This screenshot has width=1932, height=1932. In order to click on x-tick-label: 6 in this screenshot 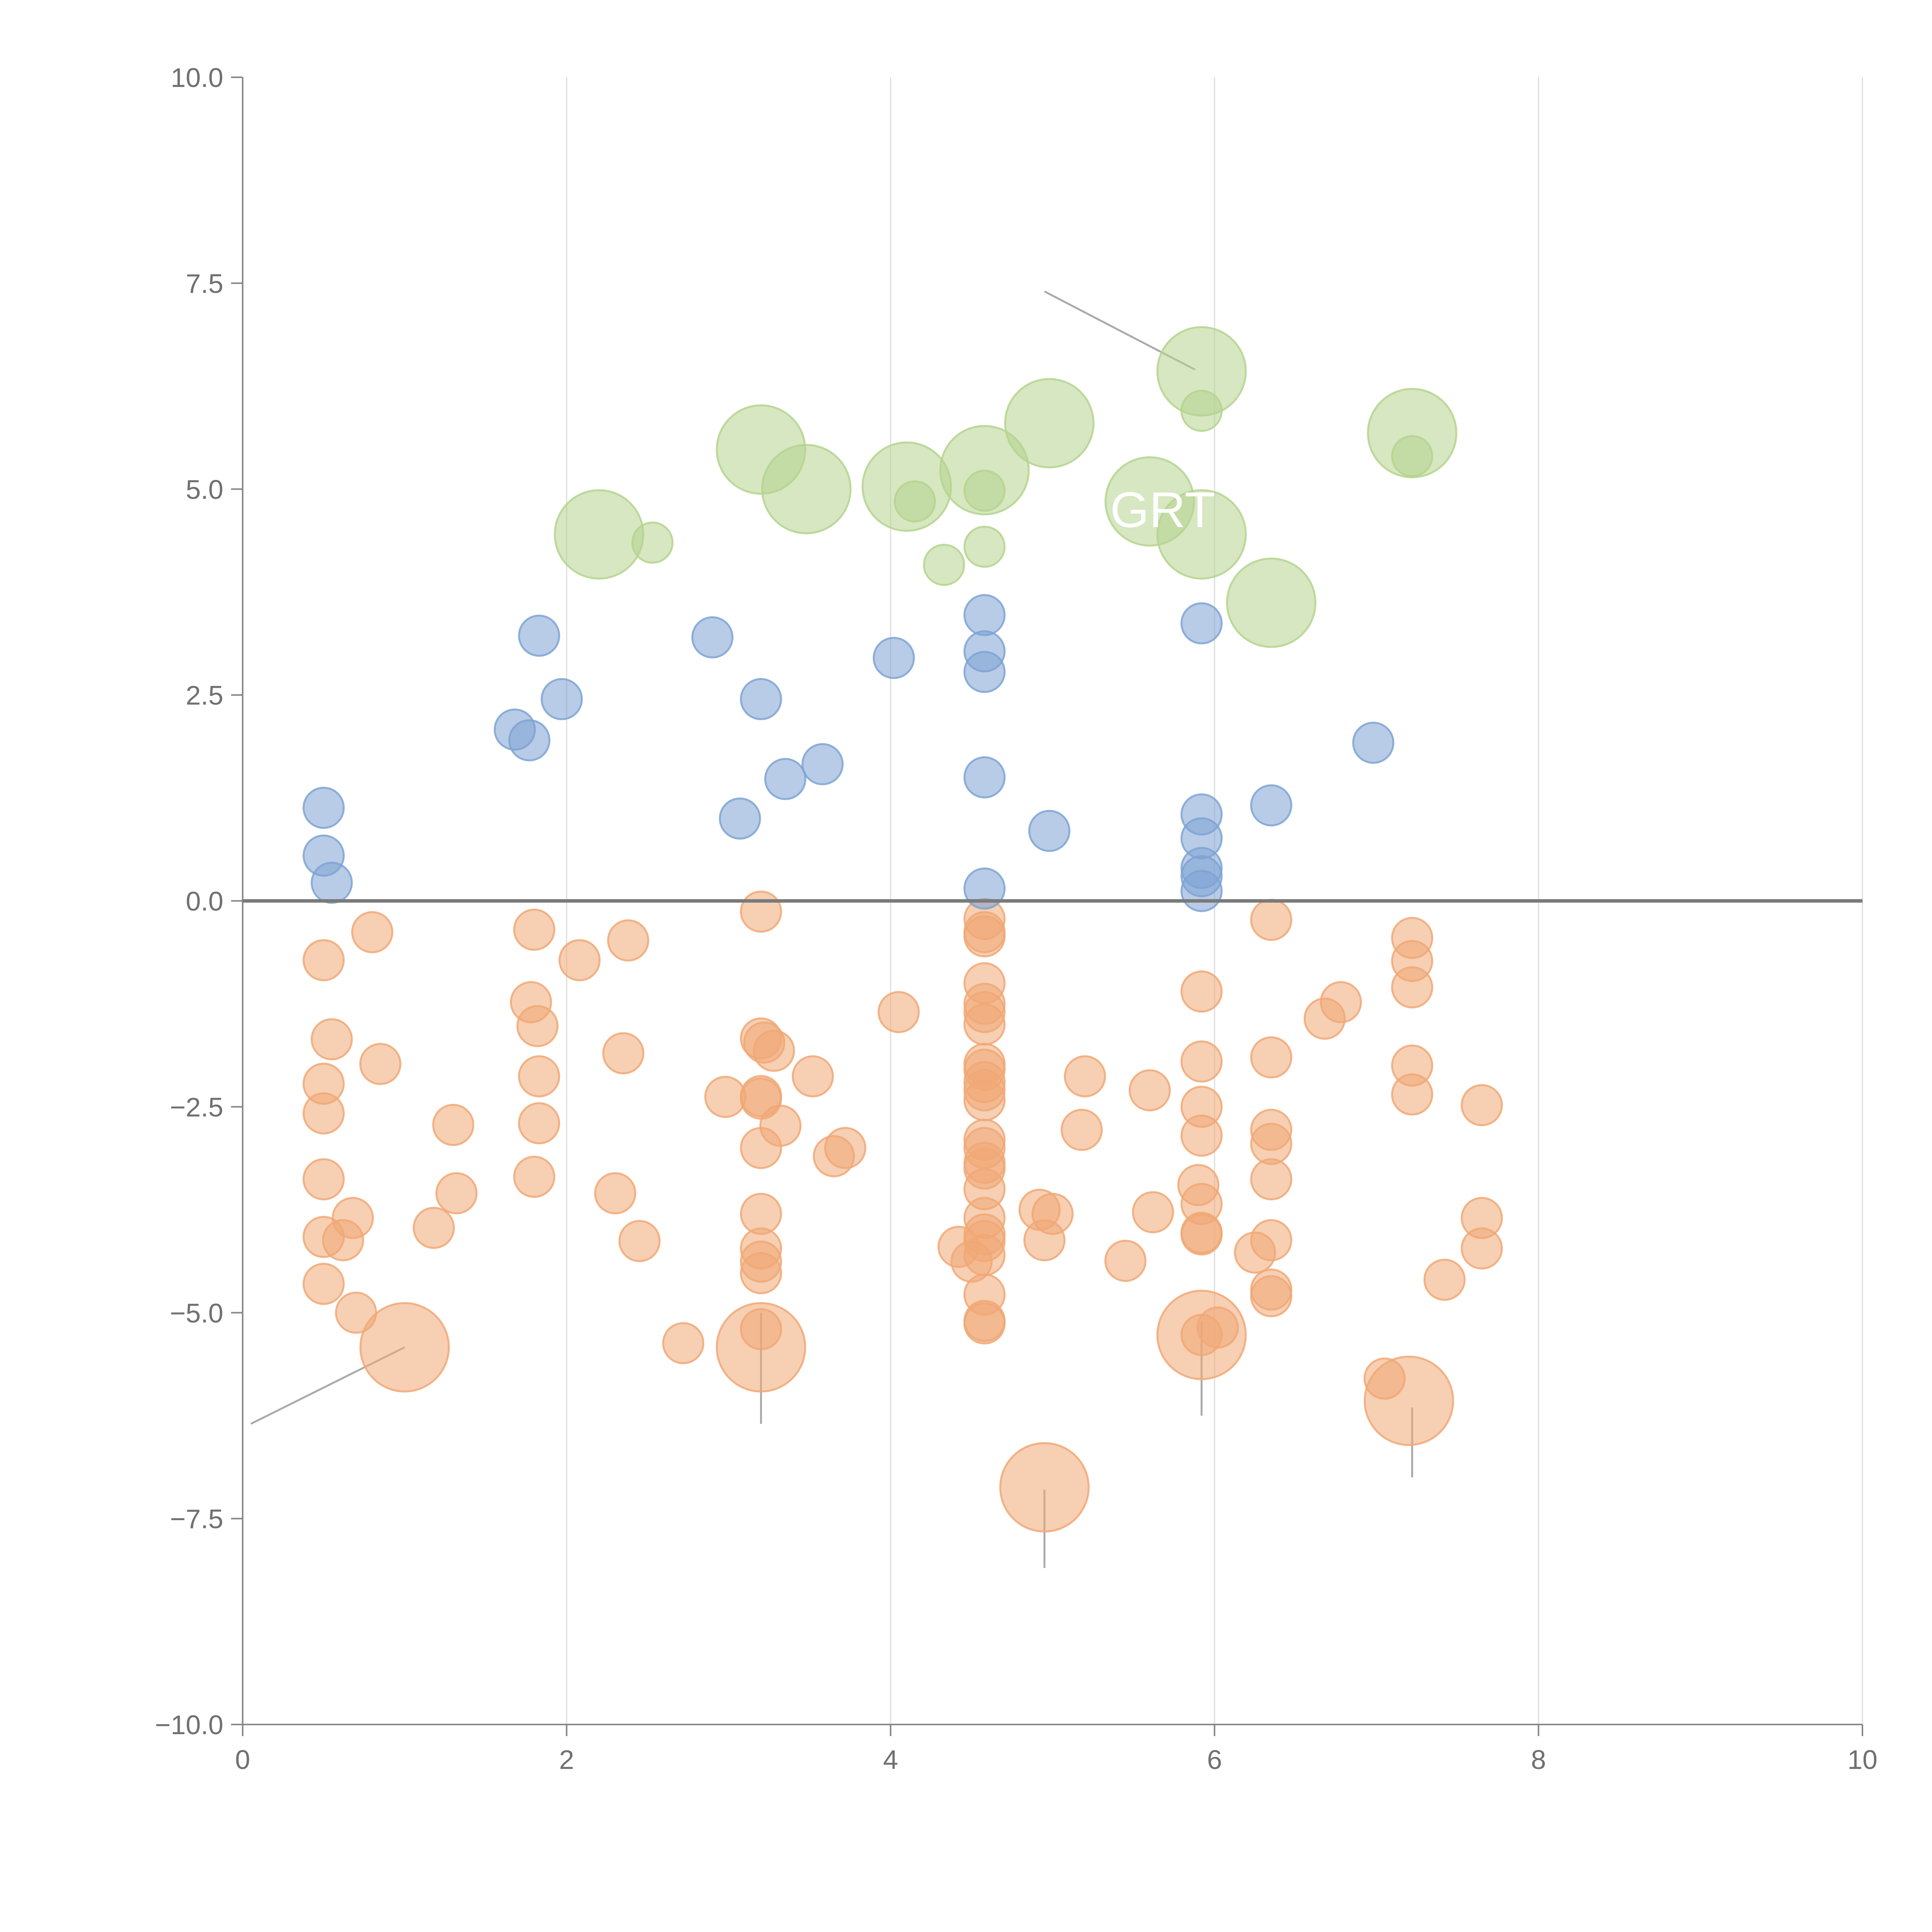, I will do `click(1214, 1760)`.